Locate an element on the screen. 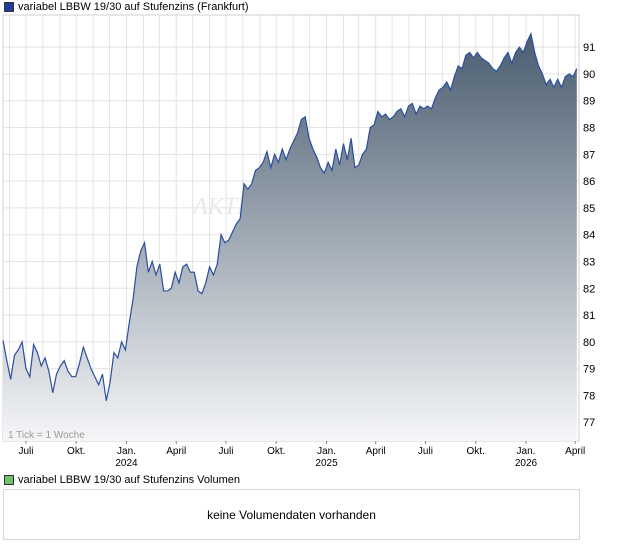 This screenshot has width=620, height=546. volume-empty-text: keine Volumendaten vorhanden is located at coordinates (291, 514).